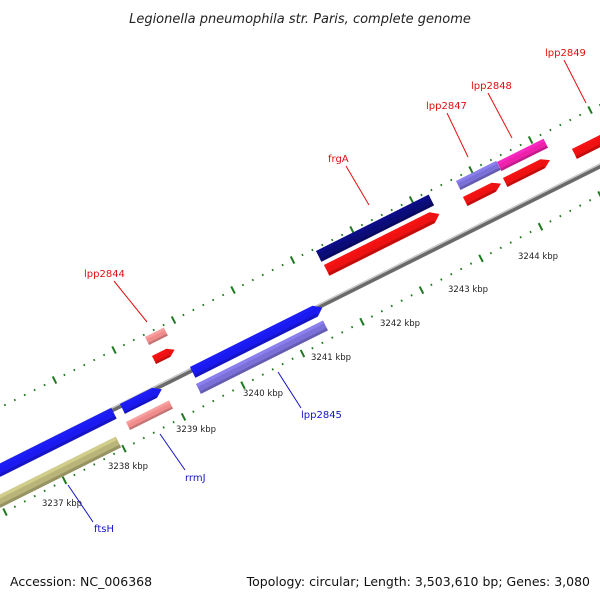  Describe the element at coordinates (586, 146) in the screenshot. I see `lpp2849-gene` at that location.